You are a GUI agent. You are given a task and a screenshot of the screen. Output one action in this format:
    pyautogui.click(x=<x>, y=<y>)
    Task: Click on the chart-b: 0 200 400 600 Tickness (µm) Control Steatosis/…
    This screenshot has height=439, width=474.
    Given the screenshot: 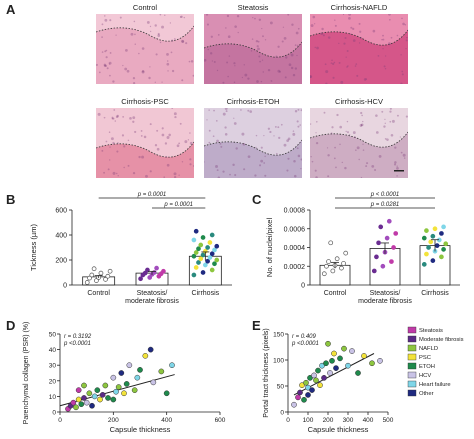 What is the action you would take?
    pyautogui.click(x=130, y=248)
    